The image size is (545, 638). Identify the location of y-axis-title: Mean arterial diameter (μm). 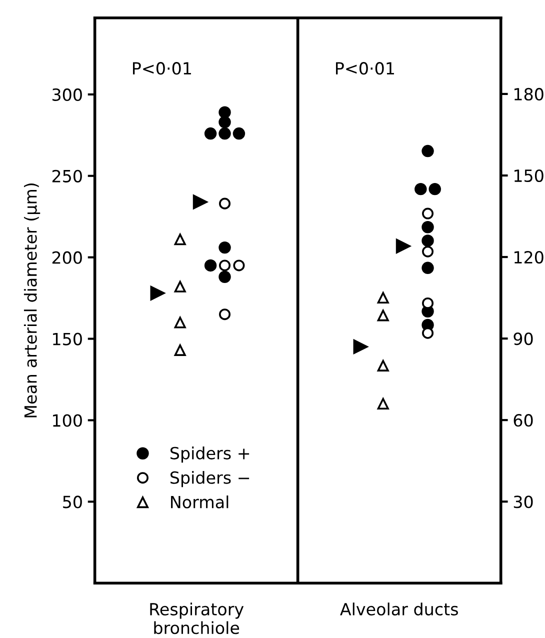
(32, 300).